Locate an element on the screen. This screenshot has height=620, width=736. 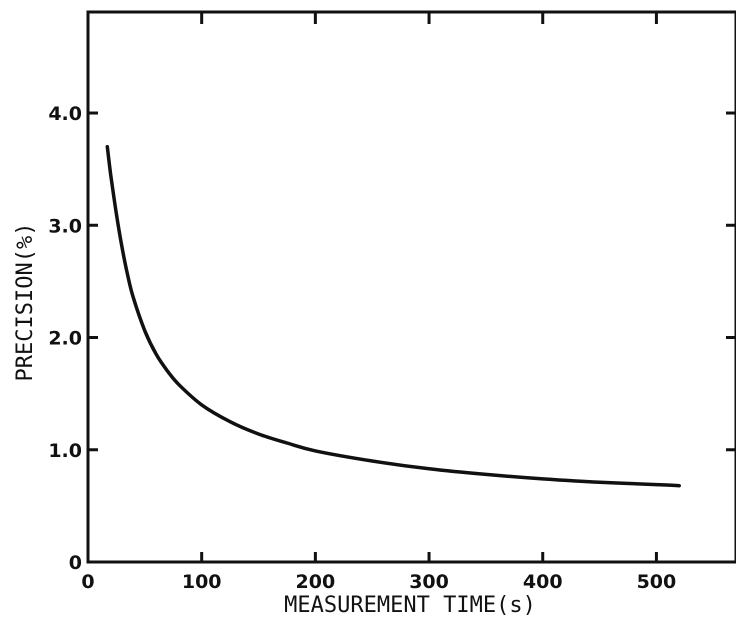
y-axis-label: PRECISION(%) is located at coordinates (25, 302).